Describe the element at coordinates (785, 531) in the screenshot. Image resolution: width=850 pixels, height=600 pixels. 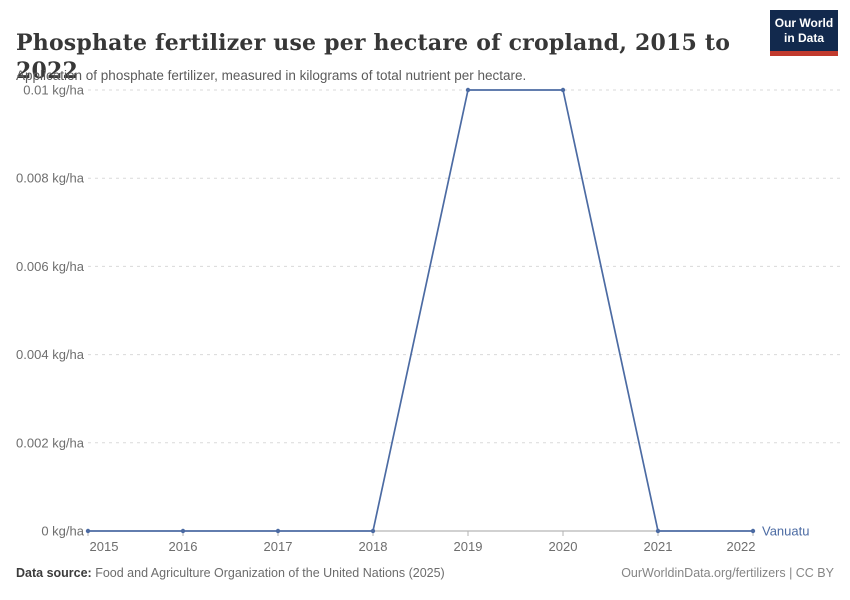
I see `series-label: Vanuatu` at that location.